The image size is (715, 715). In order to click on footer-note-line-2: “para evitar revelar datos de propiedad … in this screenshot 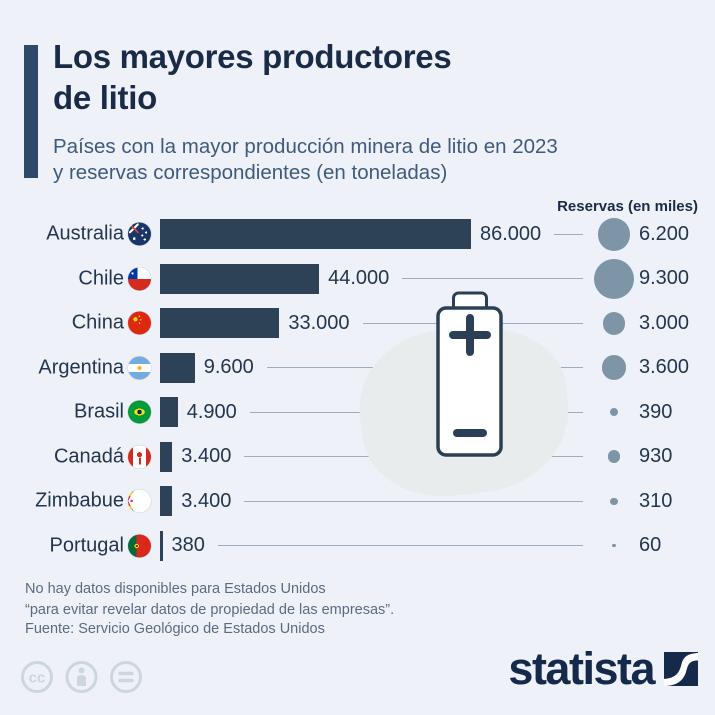, I will do `click(210, 609)`.